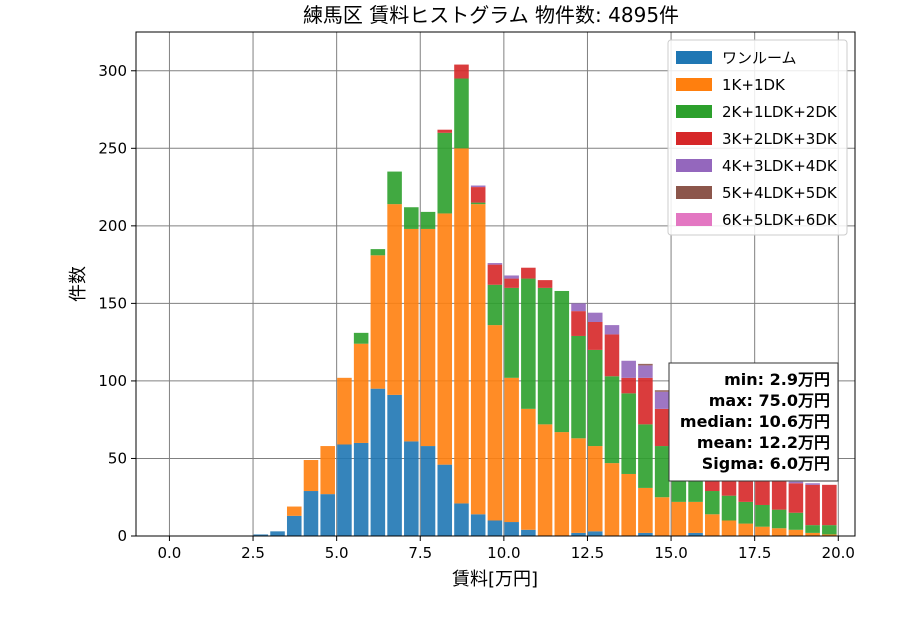 The width and height of the screenshot is (900, 635). I want to click on legend-box, so click(757, 137).